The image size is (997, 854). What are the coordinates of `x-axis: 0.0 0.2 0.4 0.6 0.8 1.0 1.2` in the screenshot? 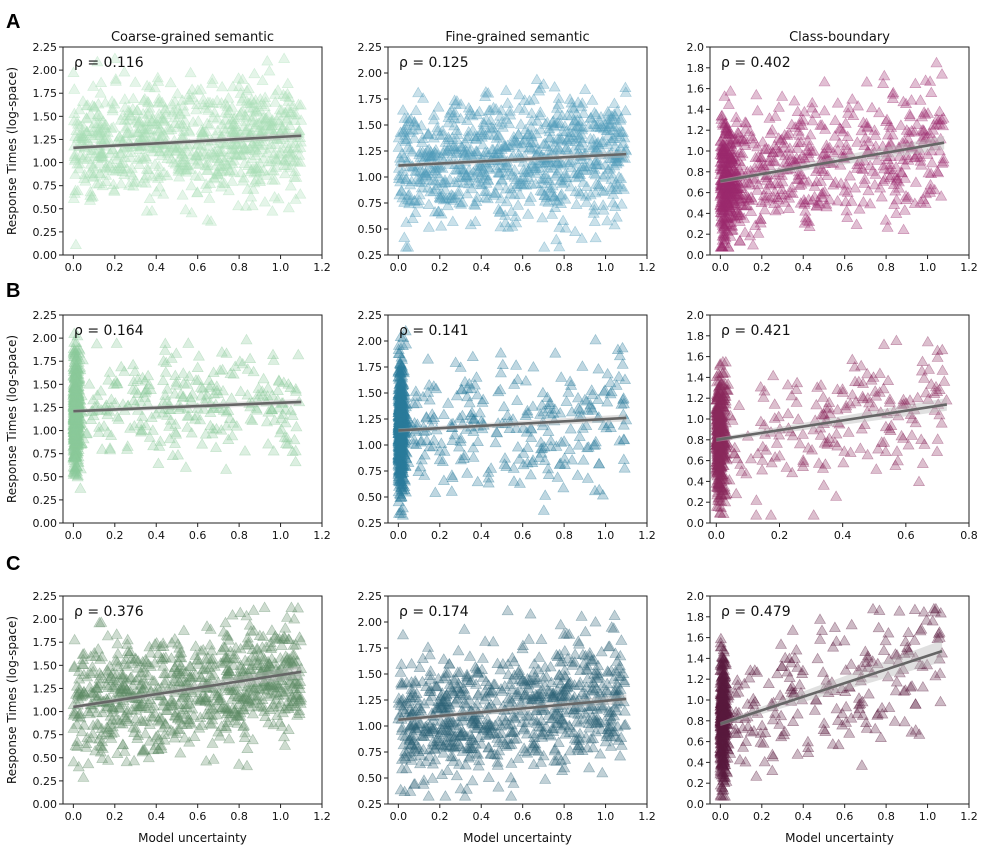 It's located at (198, 264).